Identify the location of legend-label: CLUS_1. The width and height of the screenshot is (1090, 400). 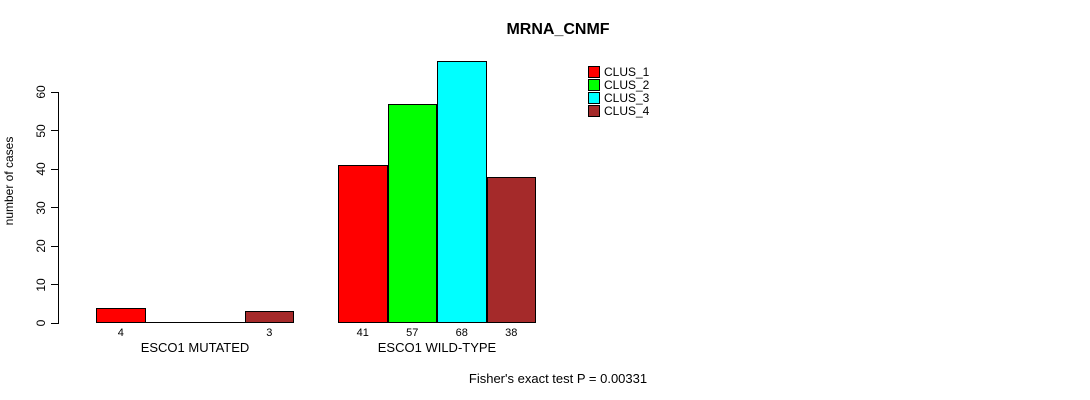
(627, 72).